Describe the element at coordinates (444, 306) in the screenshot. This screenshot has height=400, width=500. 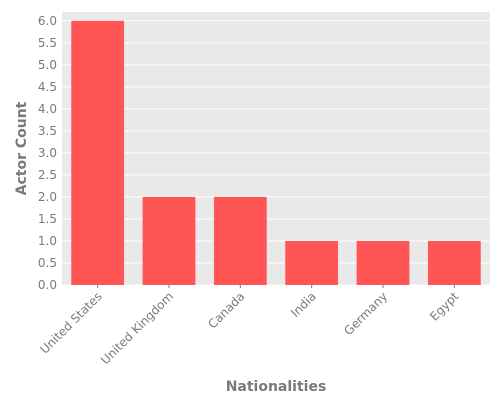
I see `x-tick-label: Egypt` at that location.